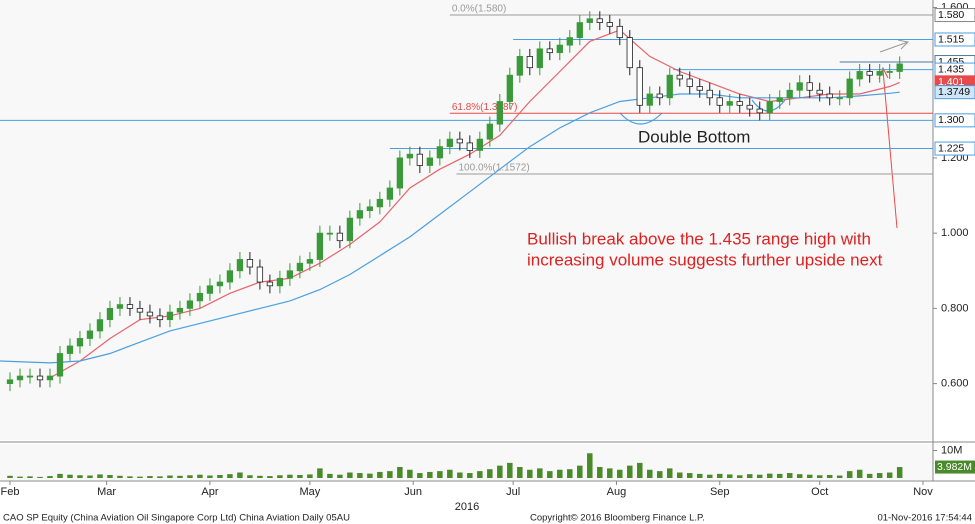 The height and width of the screenshot is (524, 975). I want to click on x-tick-label: Jul, so click(513, 492).